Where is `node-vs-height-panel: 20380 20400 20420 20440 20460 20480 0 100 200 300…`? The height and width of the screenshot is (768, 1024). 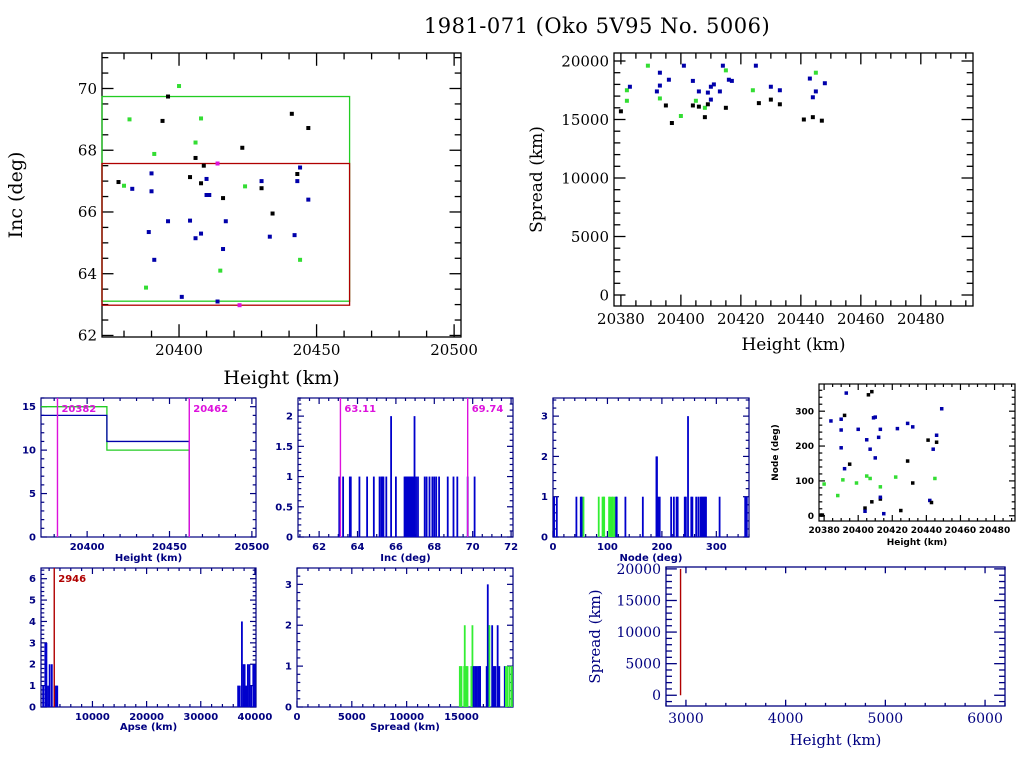
node-vs-height-panel: 20380 20400 20420 20440 20460 20480 0 100 200 300… is located at coordinates (893, 465).